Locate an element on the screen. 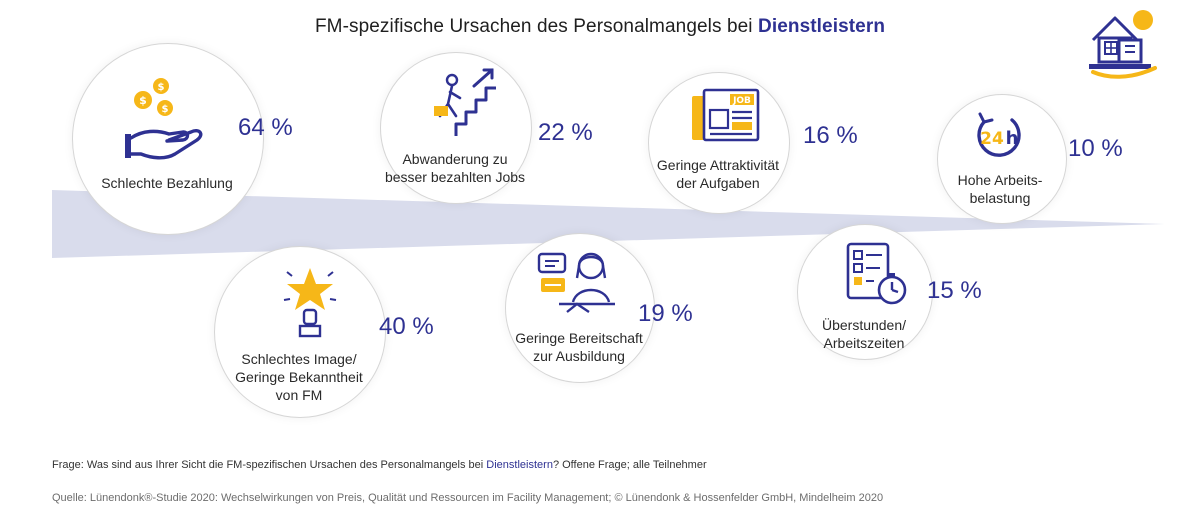 The width and height of the screenshot is (1200, 524). question-suffix: ? Offene Frage; alle Teilnehmer is located at coordinates (629, 465).